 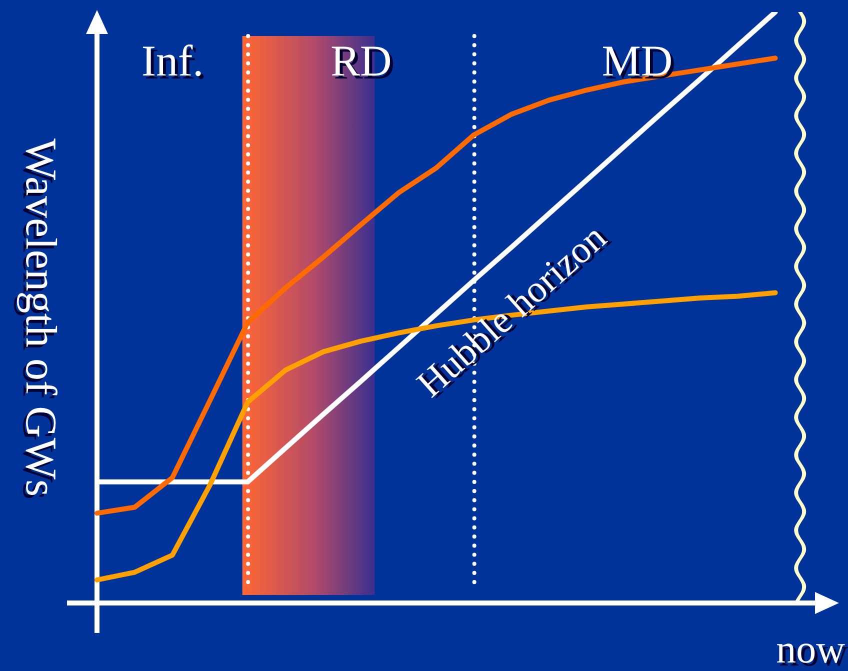 I want to click on annotation: RD, so click(x=364, y=64).